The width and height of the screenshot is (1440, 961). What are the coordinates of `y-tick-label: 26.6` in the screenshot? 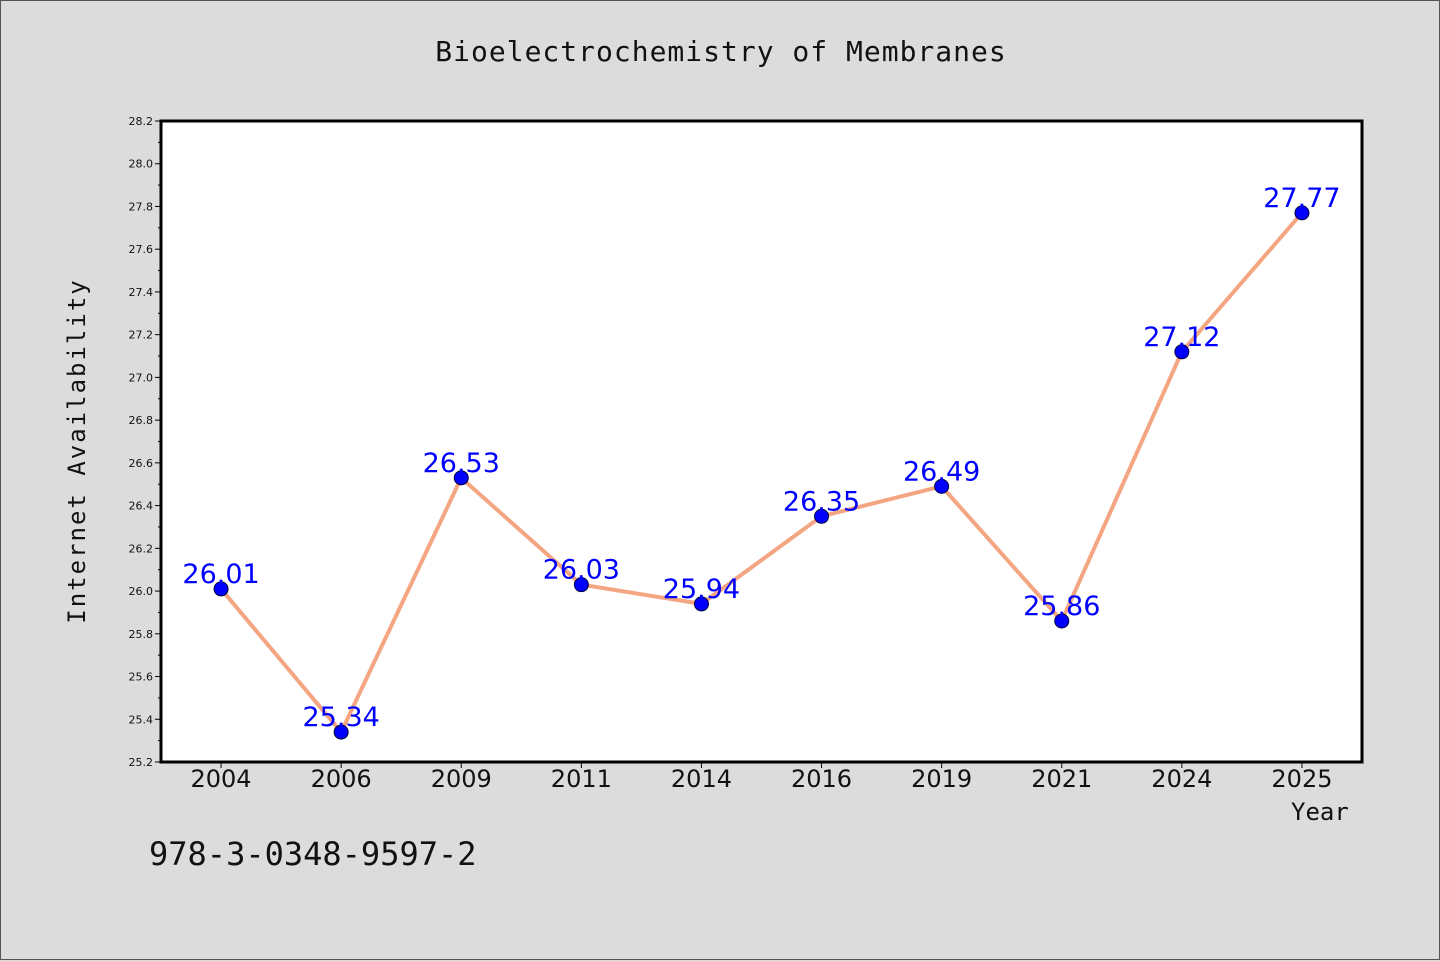 It's located at (141, 463).